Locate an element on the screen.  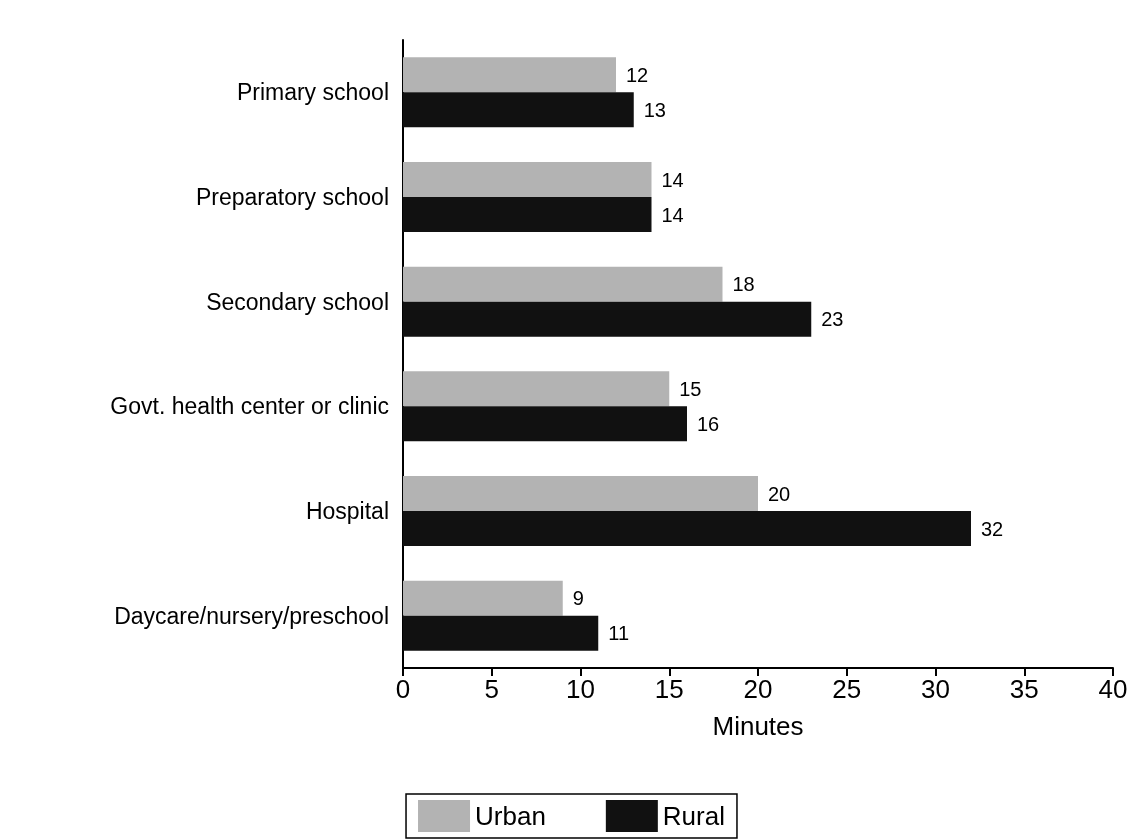
data-label: 15 is located at coordinates (690, 388).